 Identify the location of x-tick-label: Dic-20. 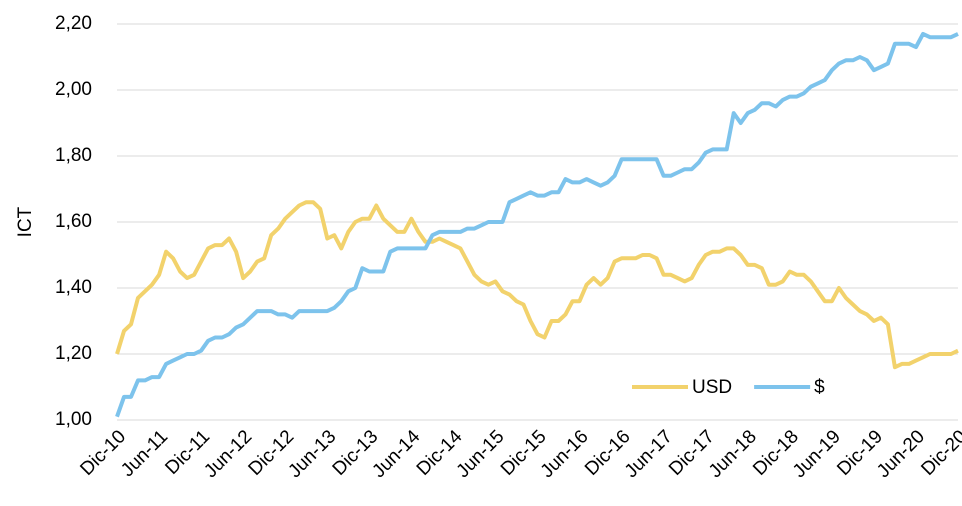
(939, 453).